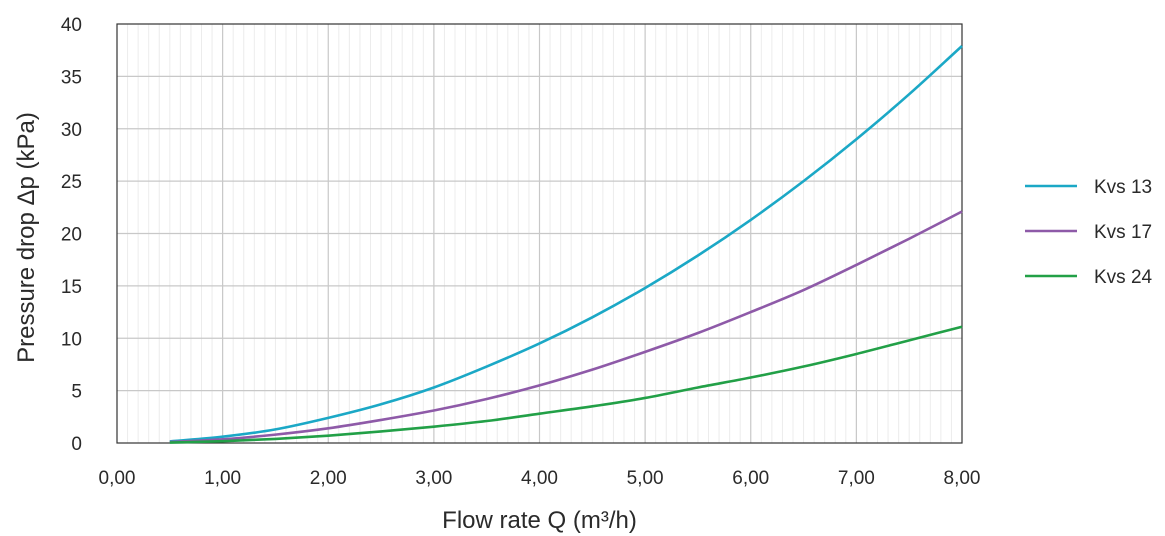 Image resolution: width=1165 pixels, height=536 pixels. Describe the element at coordinates (26, 237) in the screenshot. I see `y-axis-title: Pressure drop Δp (kPa)` at that location.